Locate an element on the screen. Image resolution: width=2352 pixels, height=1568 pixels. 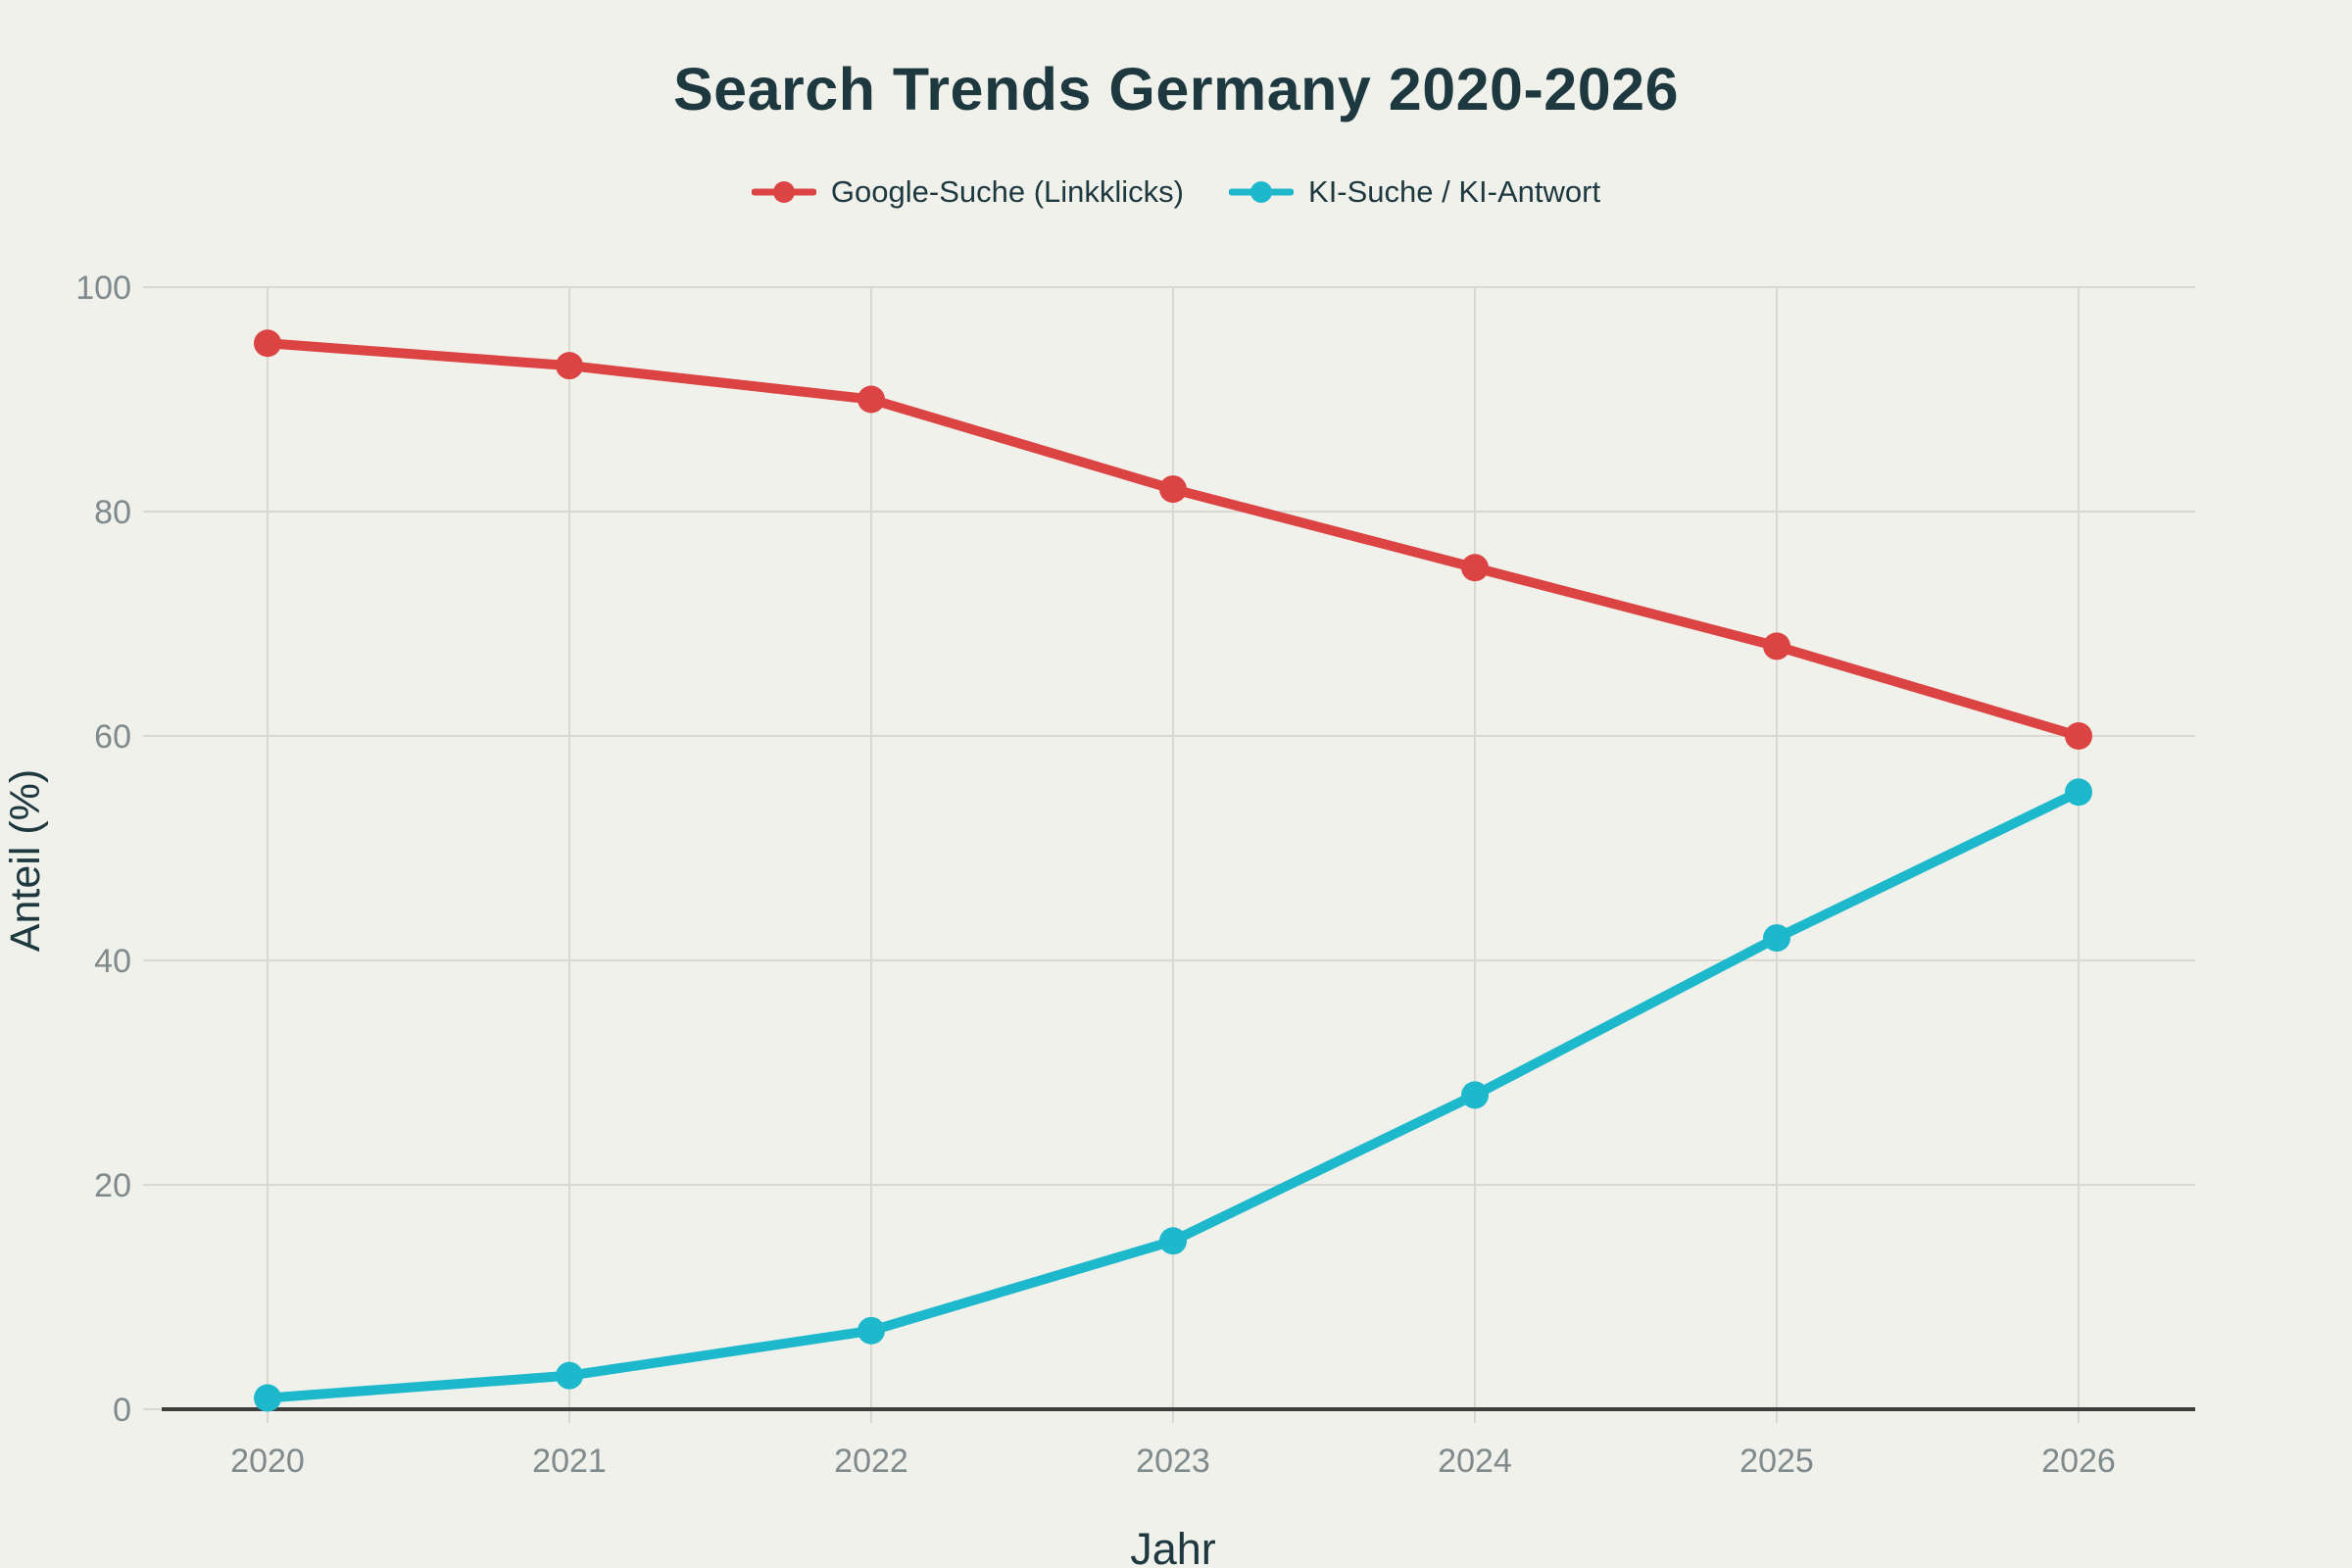
svg-text: 2024 is located at coordinates (1475, 1461).